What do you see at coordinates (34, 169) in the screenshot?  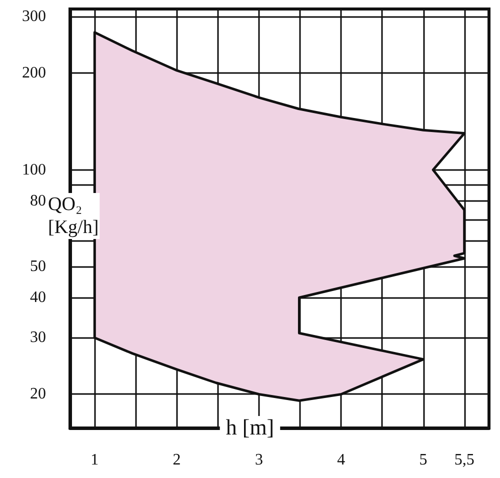 I see `y-tick-label: 100` at bounding box center [34, 169].